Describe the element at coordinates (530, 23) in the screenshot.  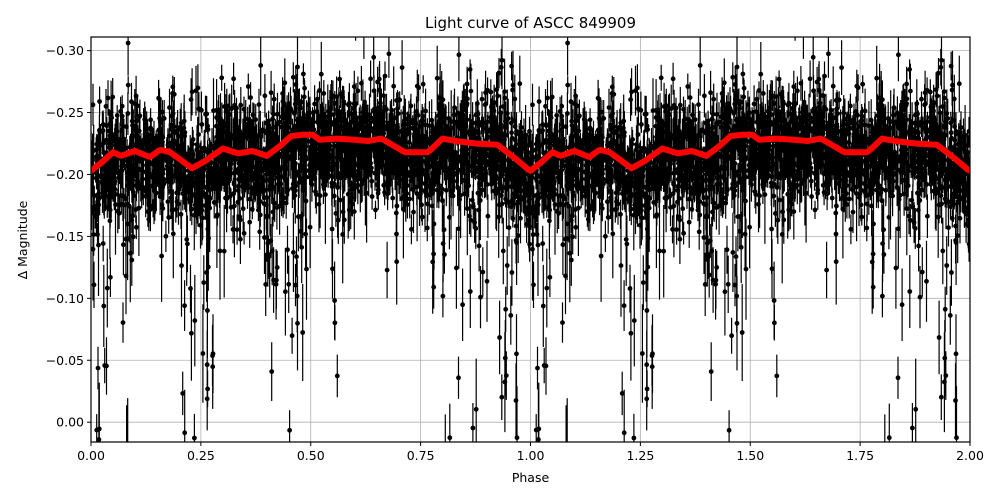
I see `chart-title: Light curve of ASCC 849909` at that location.